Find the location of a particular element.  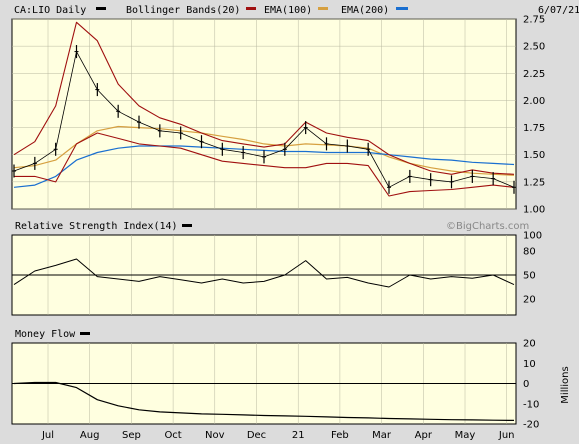

y-tick-label: 100 is located at coordinates (532, 236).